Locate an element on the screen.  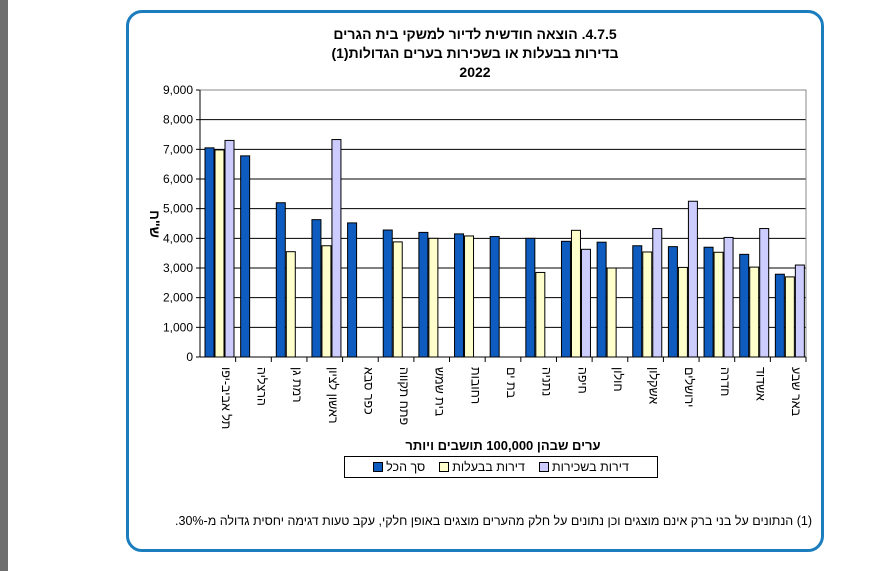
y-tick-label: 4,000 is located at coordinates (178, 238).